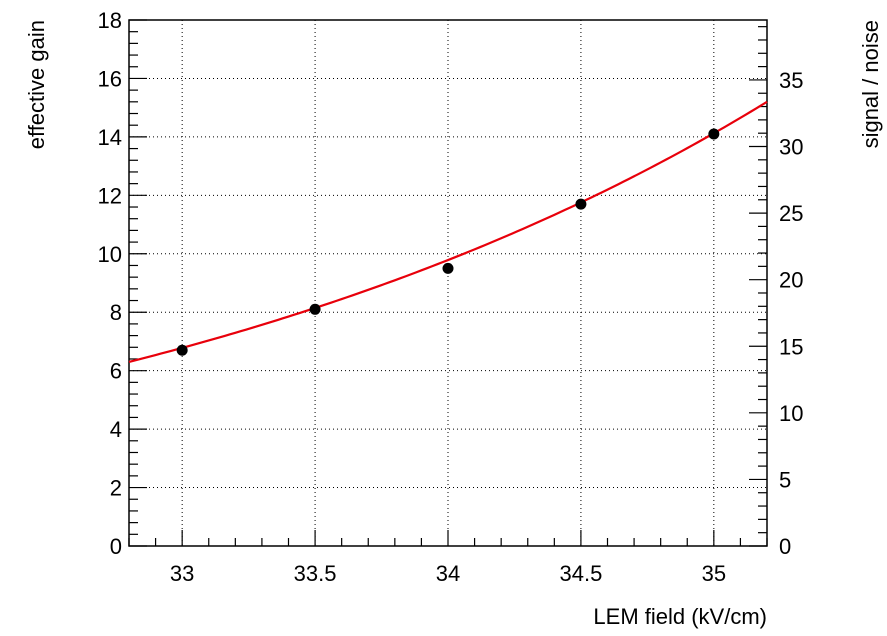 The width and height of the screenshot is (887, 636). I want to click on right-tick-label: 30, so click(791, 147).